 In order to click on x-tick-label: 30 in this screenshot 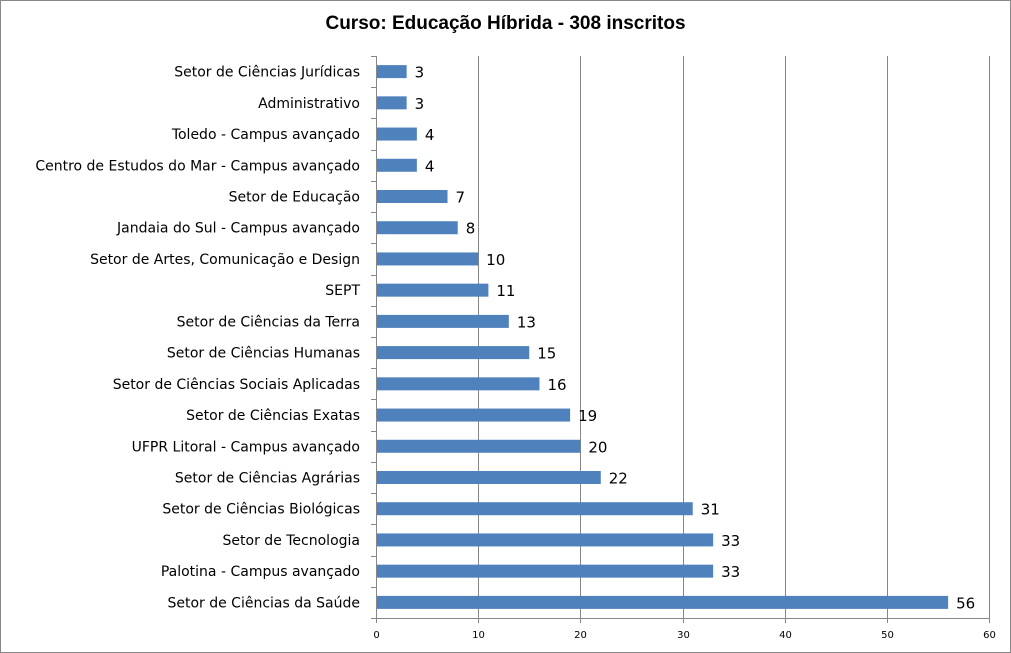, I will do `click(683, 635)`.